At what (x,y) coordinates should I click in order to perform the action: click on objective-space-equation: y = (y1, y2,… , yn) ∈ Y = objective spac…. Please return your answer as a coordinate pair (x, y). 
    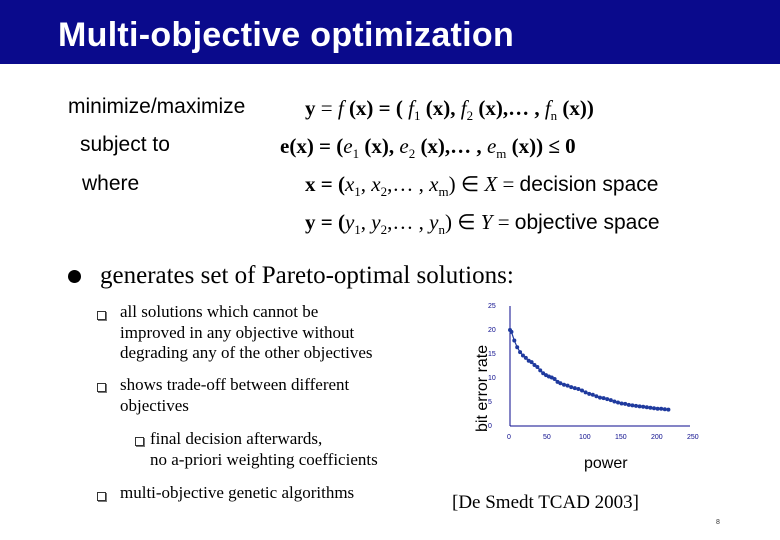
    Looking at the image, I should click on (482, 224).